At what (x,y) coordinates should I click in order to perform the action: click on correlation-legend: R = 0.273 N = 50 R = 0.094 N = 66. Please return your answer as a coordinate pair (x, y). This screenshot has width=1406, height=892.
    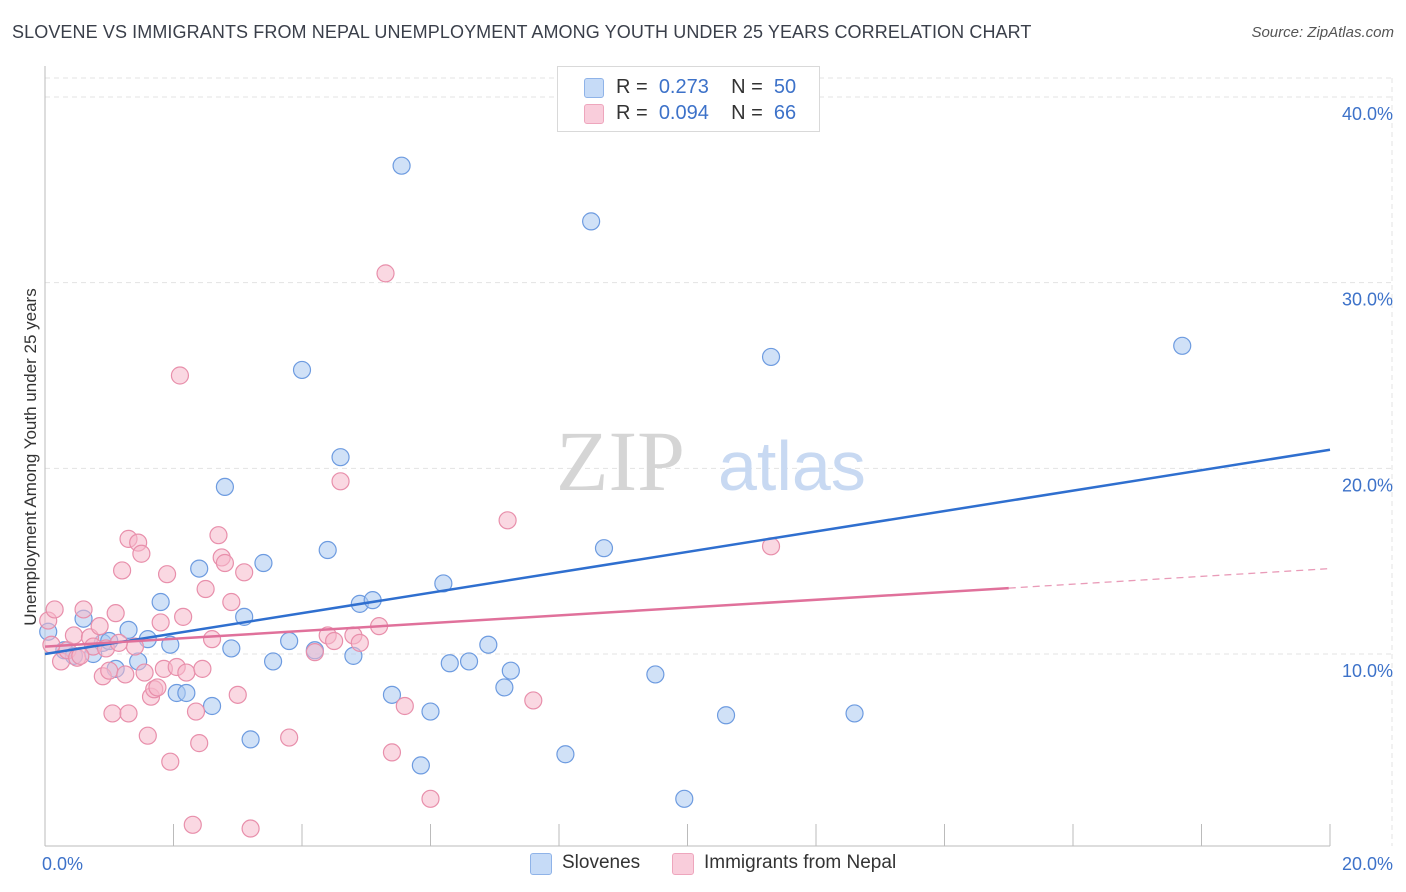
    Looking at the image, I should click on (688, 99).